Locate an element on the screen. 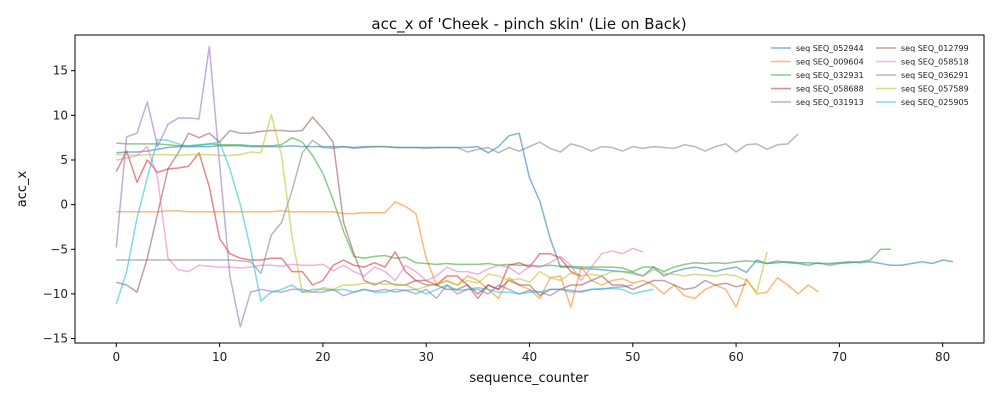 Image resolution: width=1000 pixels, height=400 pixels. x-tick-label: 80 is located at coordinates (942, 357).